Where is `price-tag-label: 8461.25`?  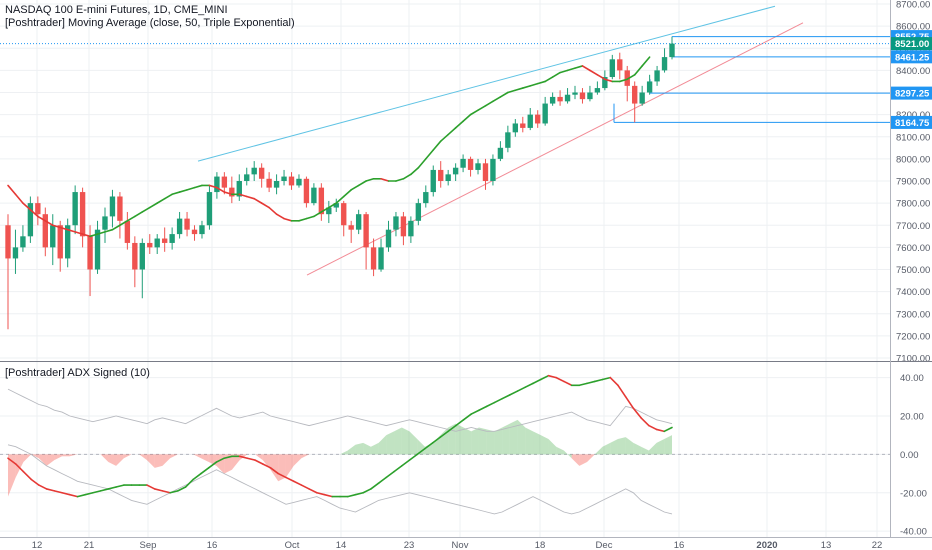
price-tag-label: 8461.25 is located at coordinates (912, 57).